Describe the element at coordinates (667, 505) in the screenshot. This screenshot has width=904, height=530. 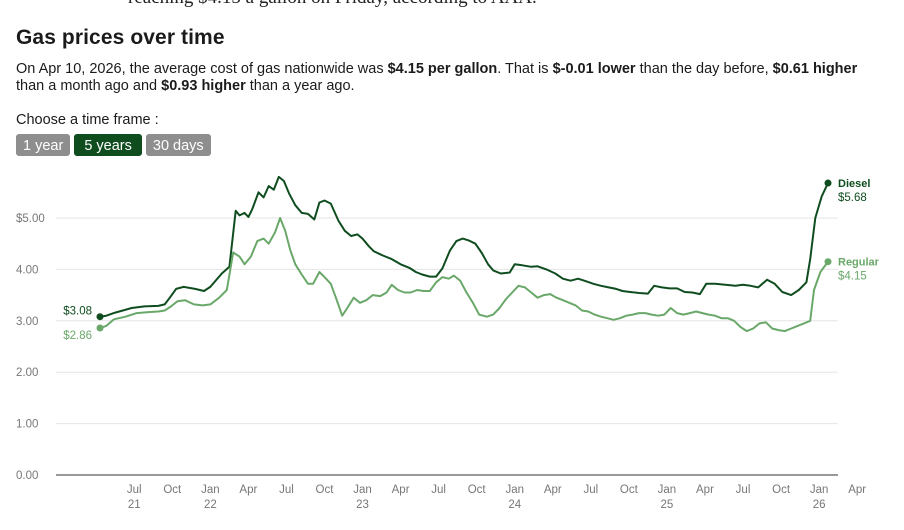
I see `x-tick-year-label: 25` at that location.